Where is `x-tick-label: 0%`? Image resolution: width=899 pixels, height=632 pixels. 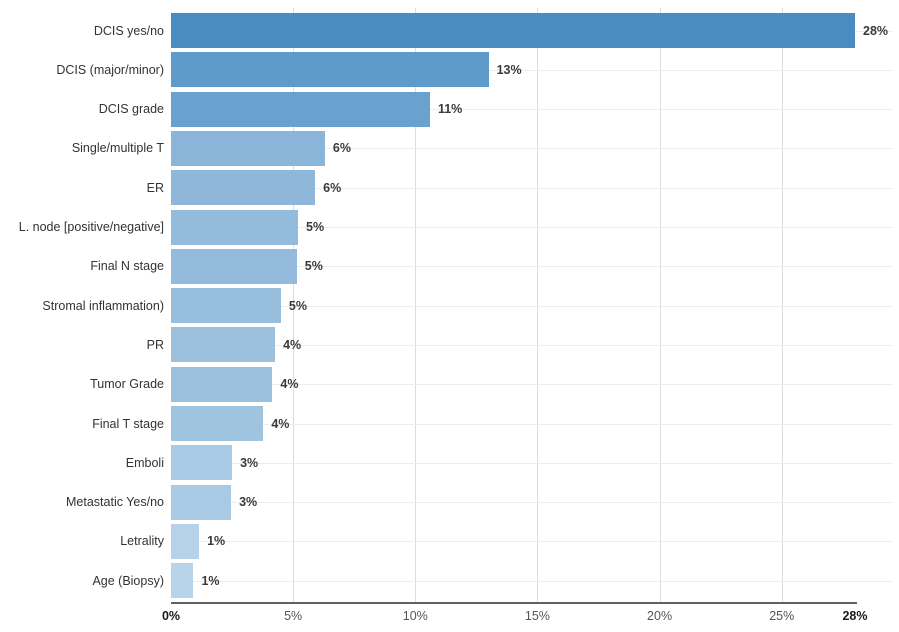 x-tick-label: 0% is located at coordinates (171, 616).